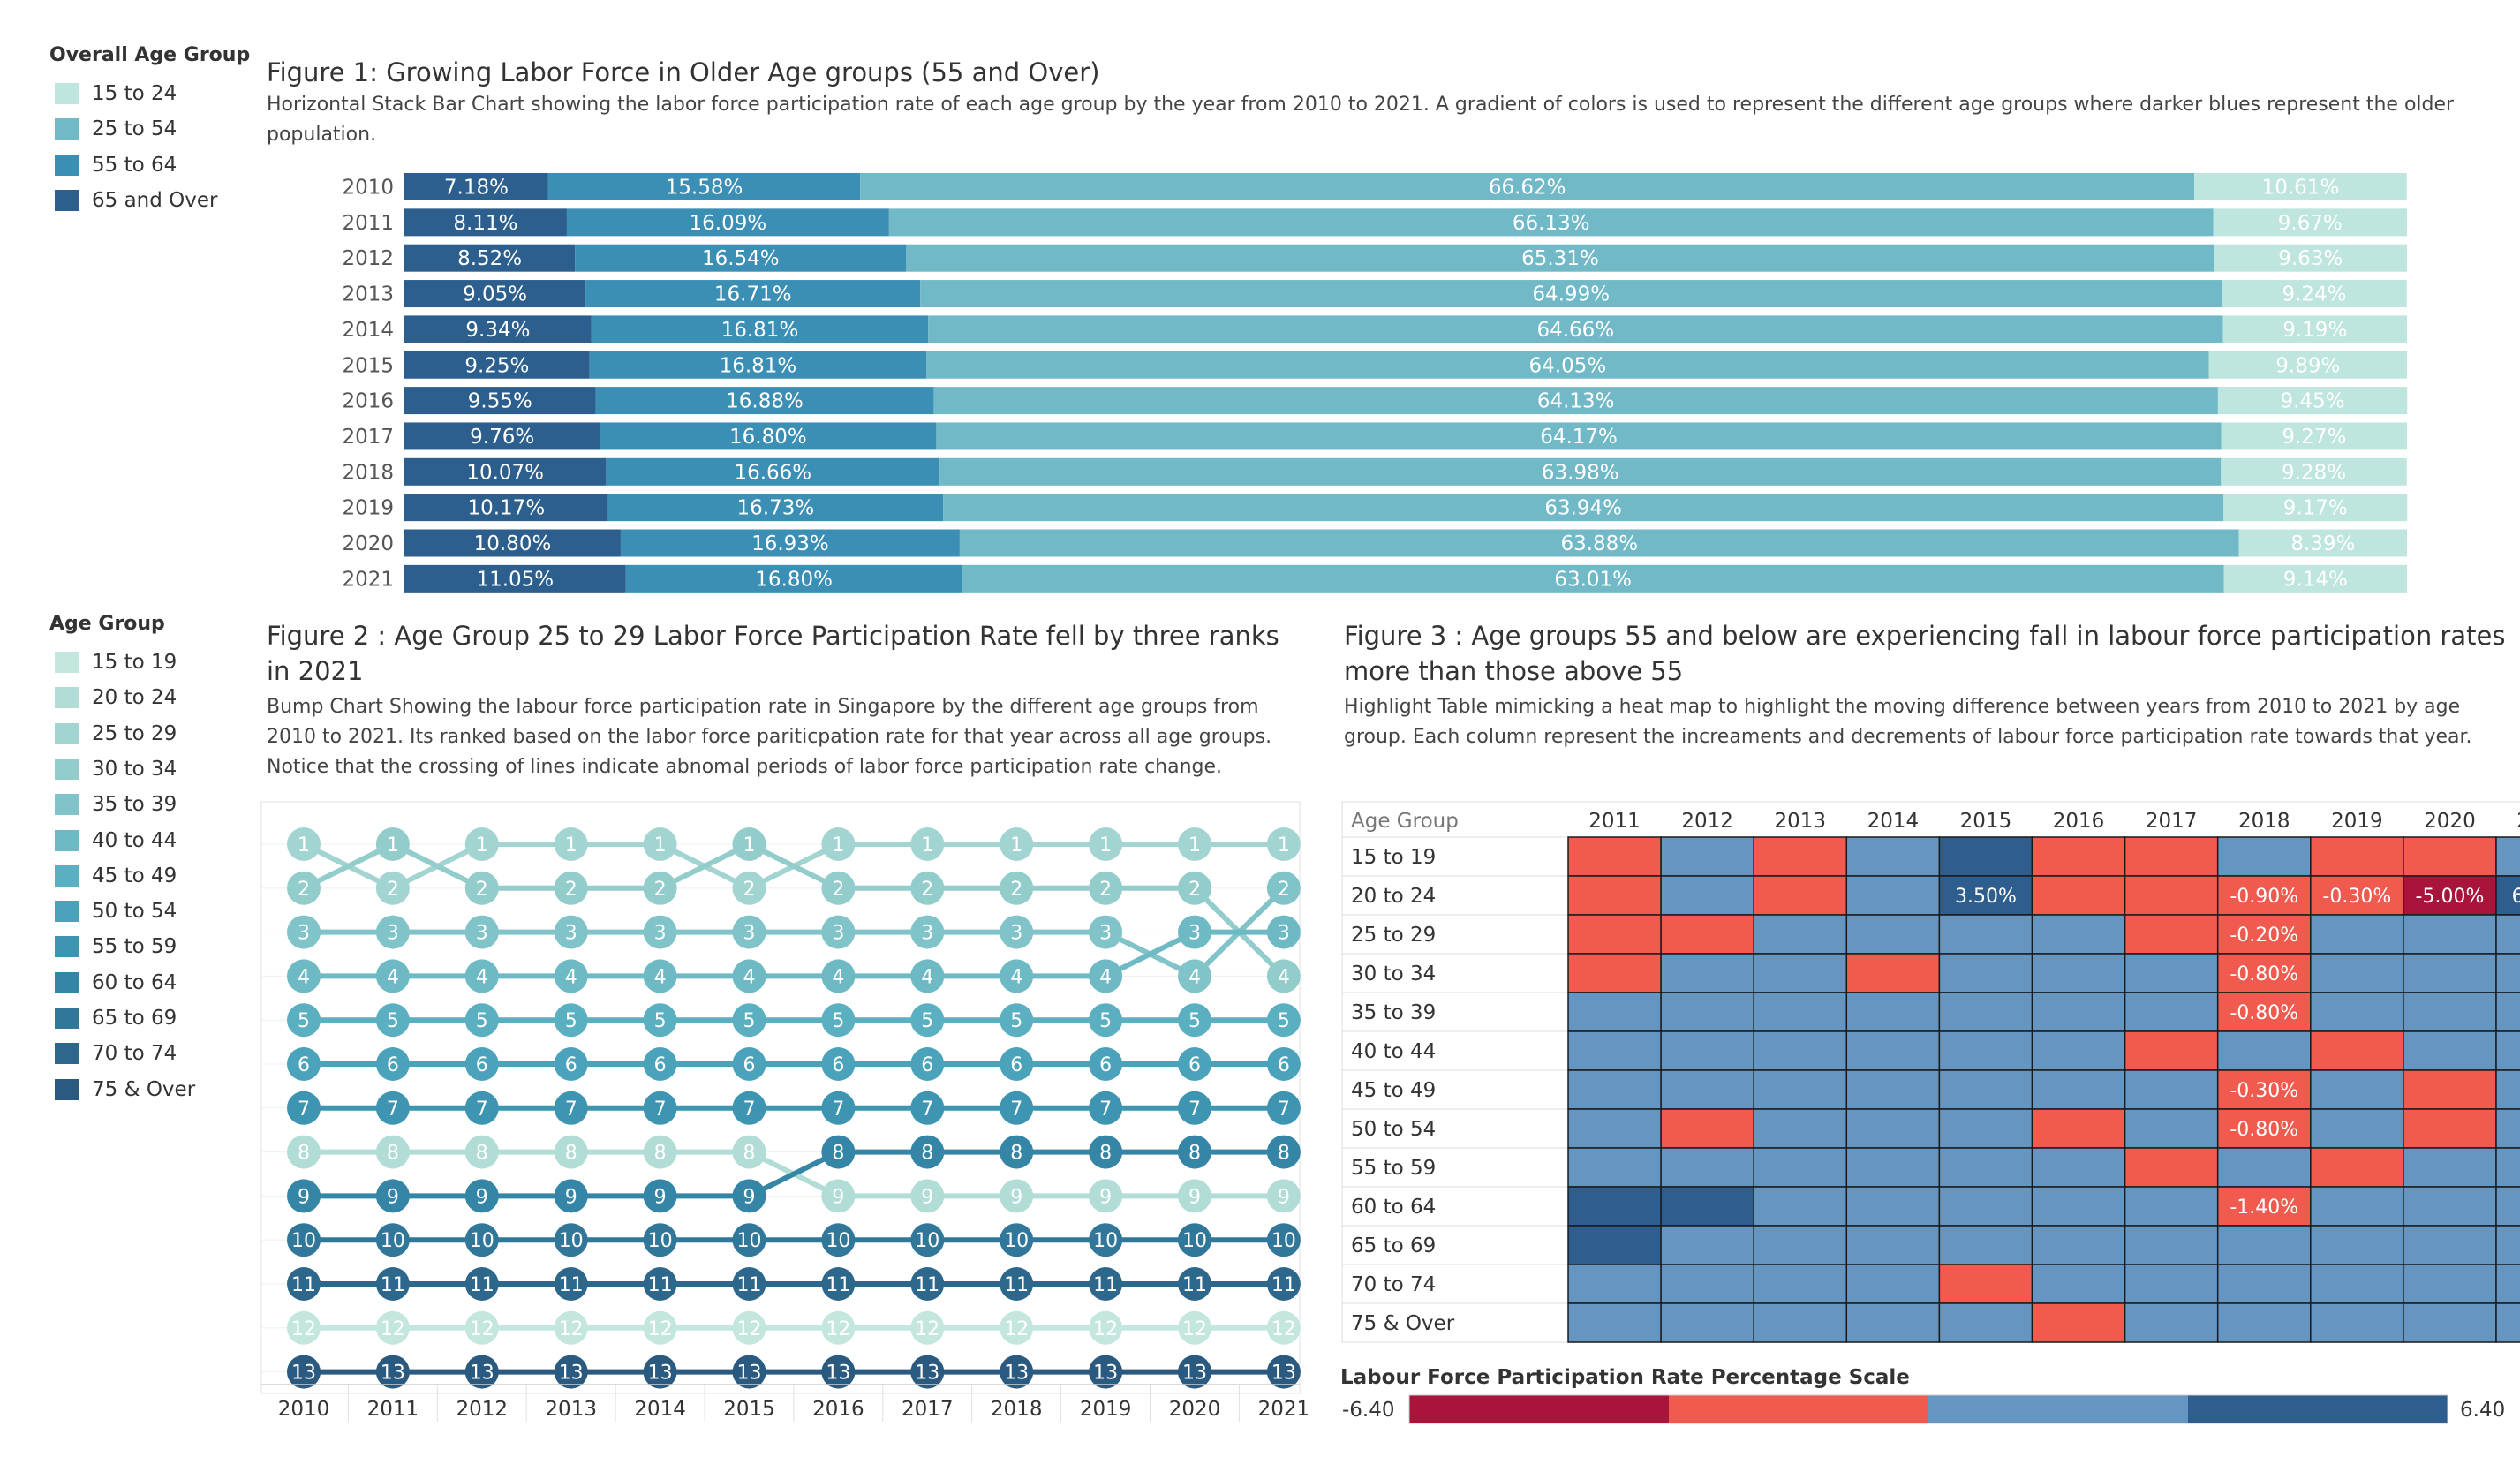  What do you see at coordinates (136, 200) in the screenshot?
I see `legend-item: 65 and Over` at bounding box center [136, 200].